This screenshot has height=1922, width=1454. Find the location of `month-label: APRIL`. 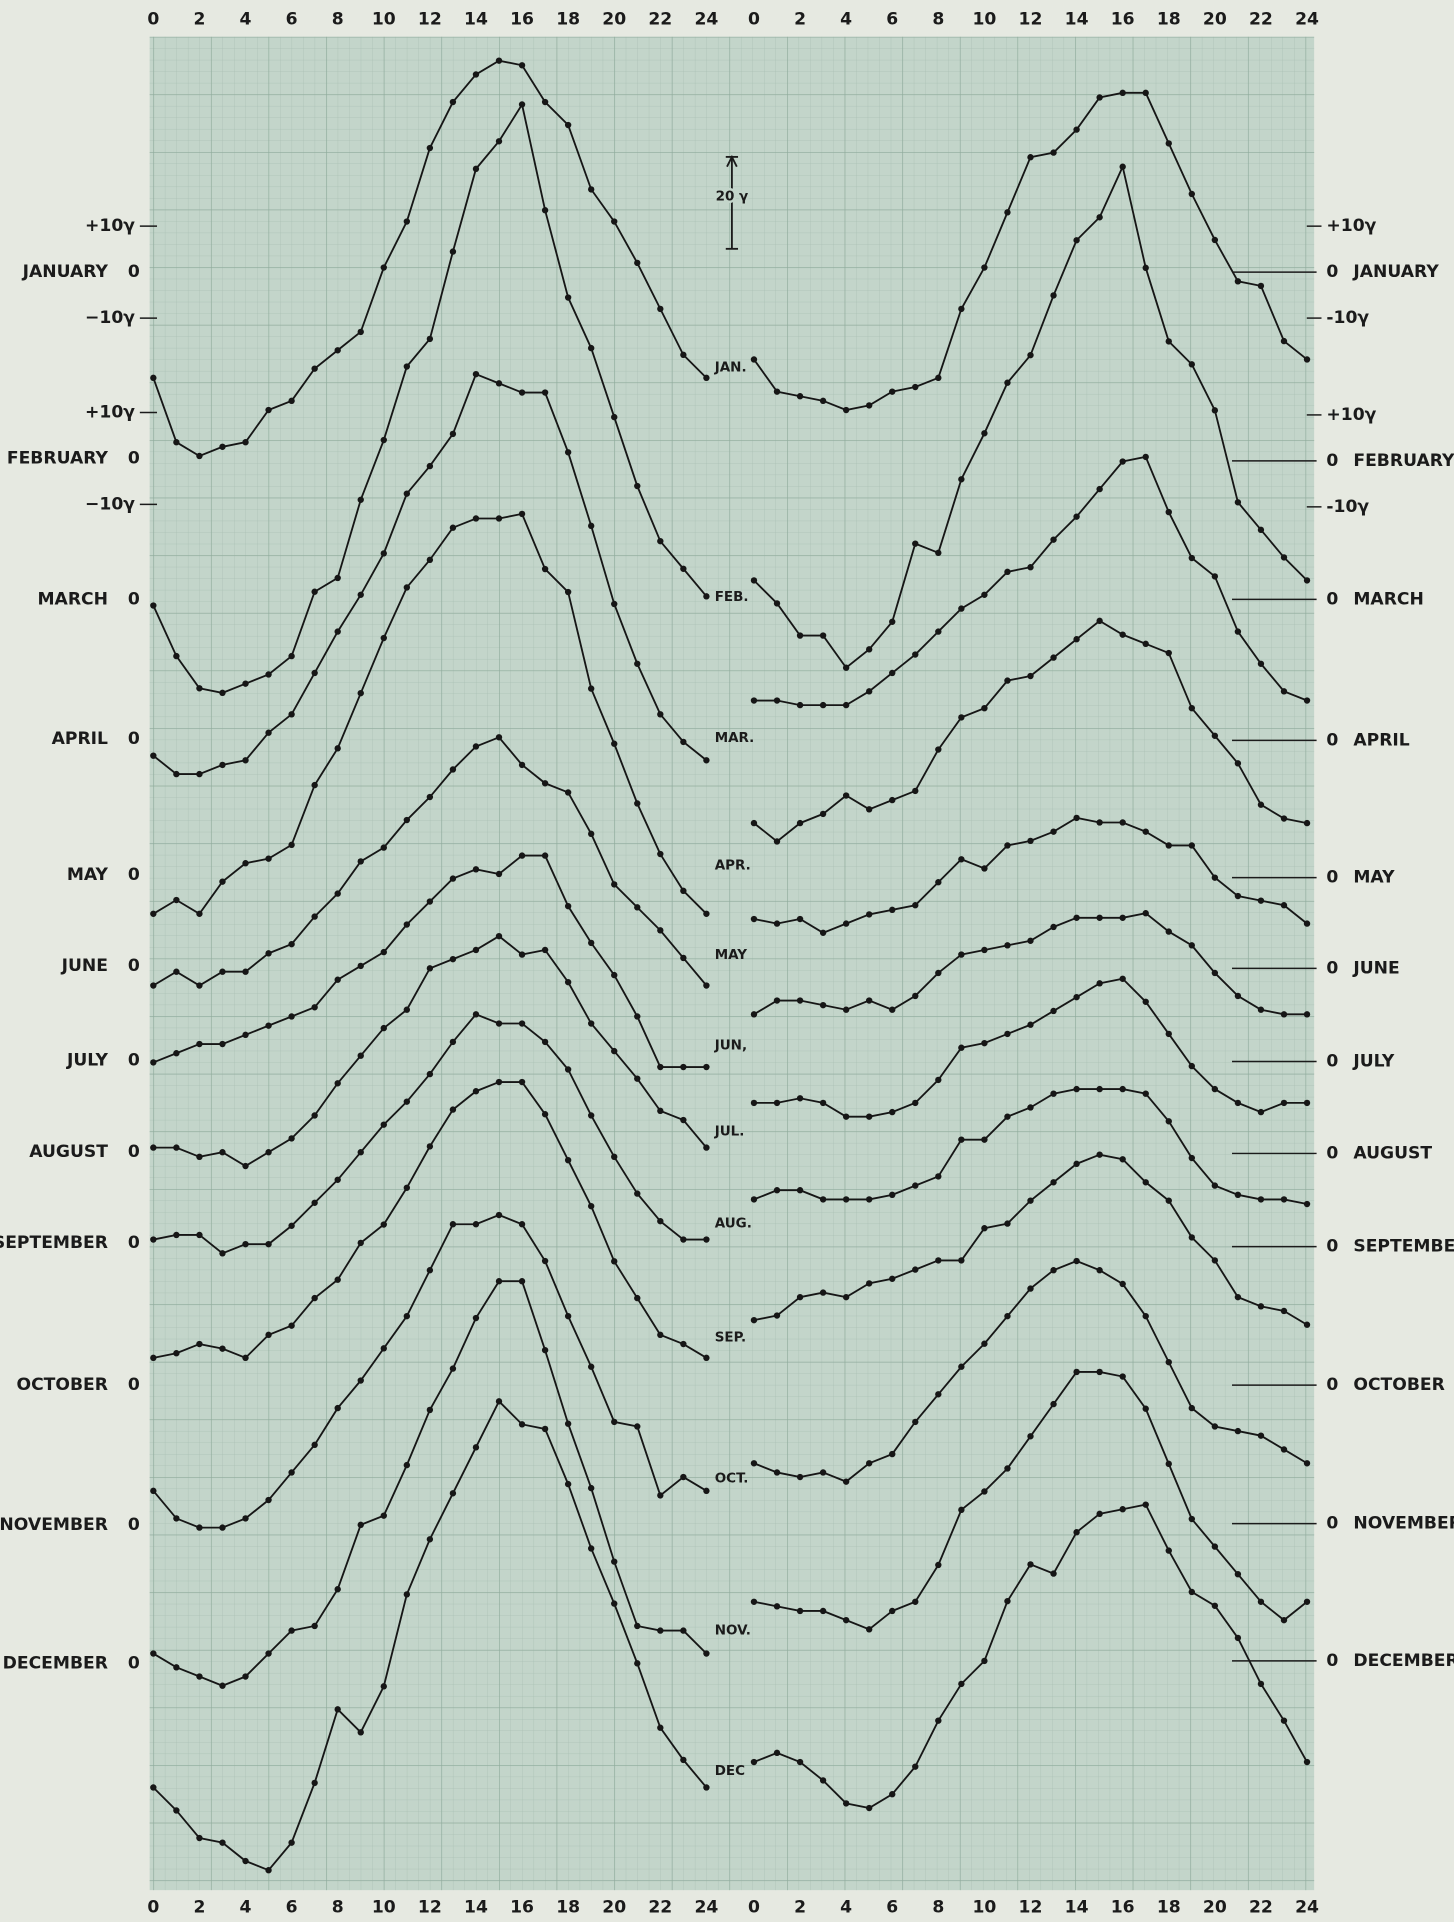

month-label: APRIL is located at coordinates (80, 739).